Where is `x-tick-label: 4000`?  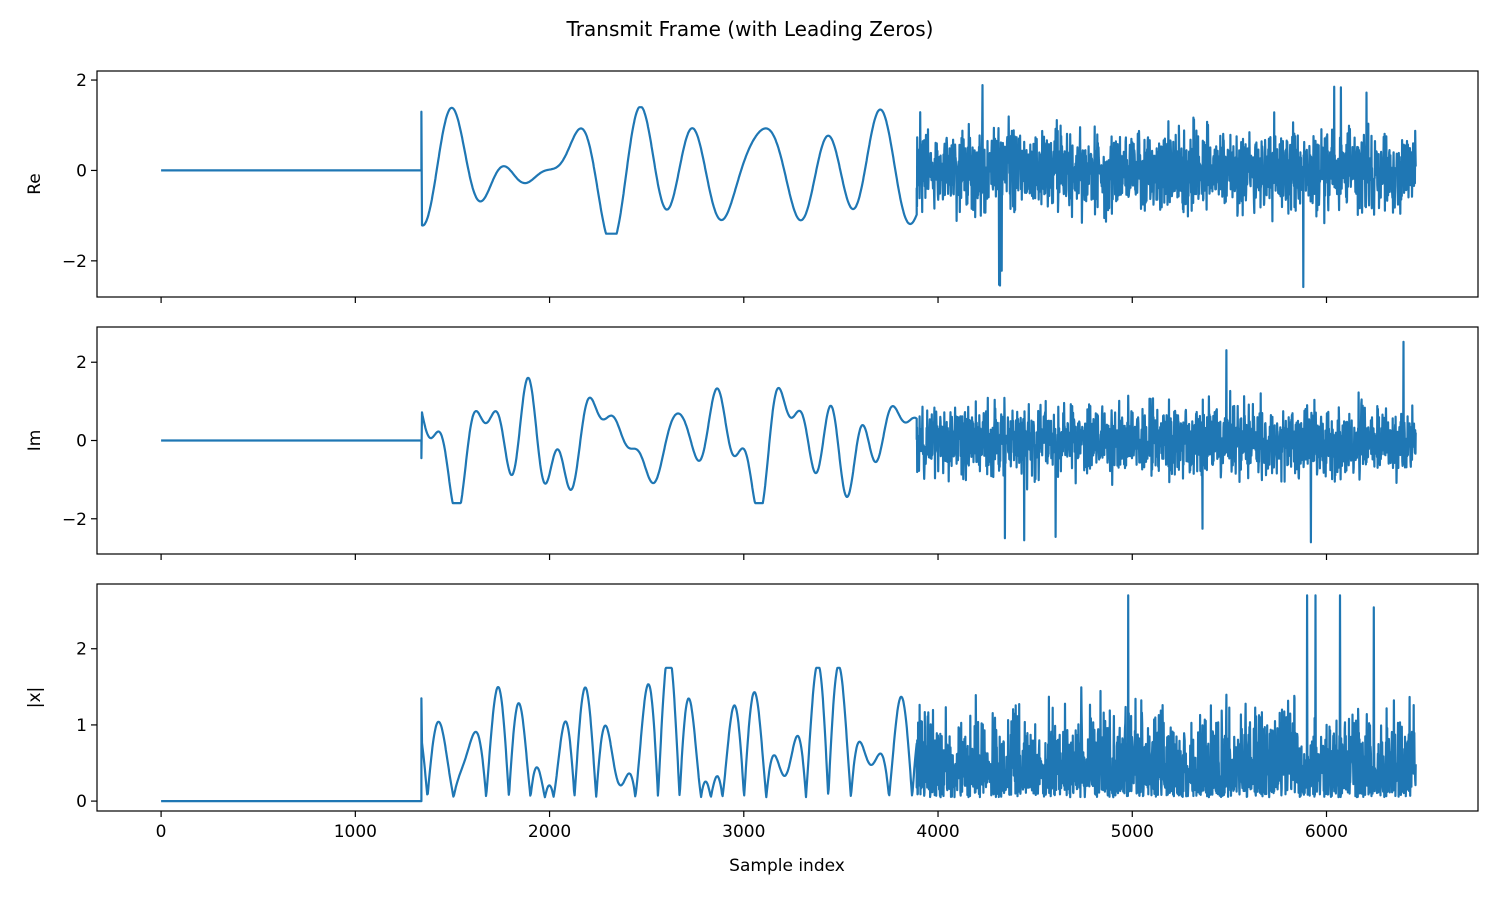 x-tick-label: 4000 is located at coordinates (937, 832).